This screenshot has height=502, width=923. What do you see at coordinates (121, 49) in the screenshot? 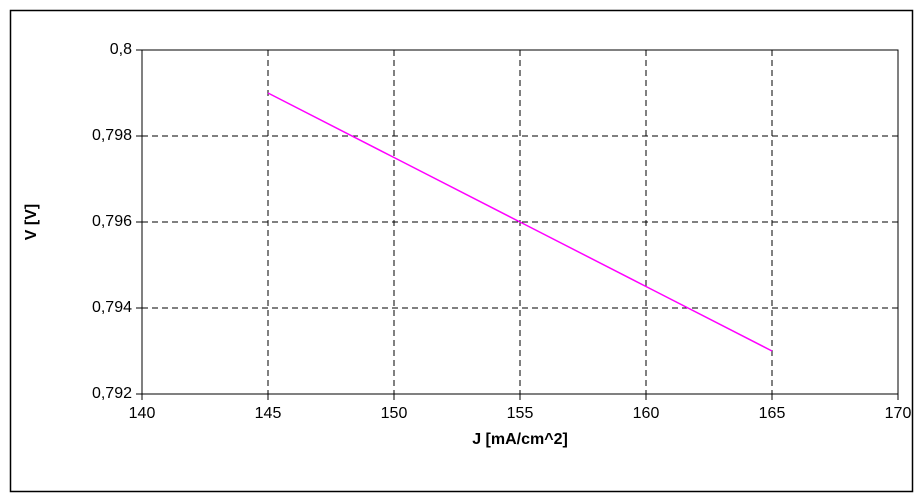
I see `y-tick-label: 0,8` at bounding box center [121, 49].